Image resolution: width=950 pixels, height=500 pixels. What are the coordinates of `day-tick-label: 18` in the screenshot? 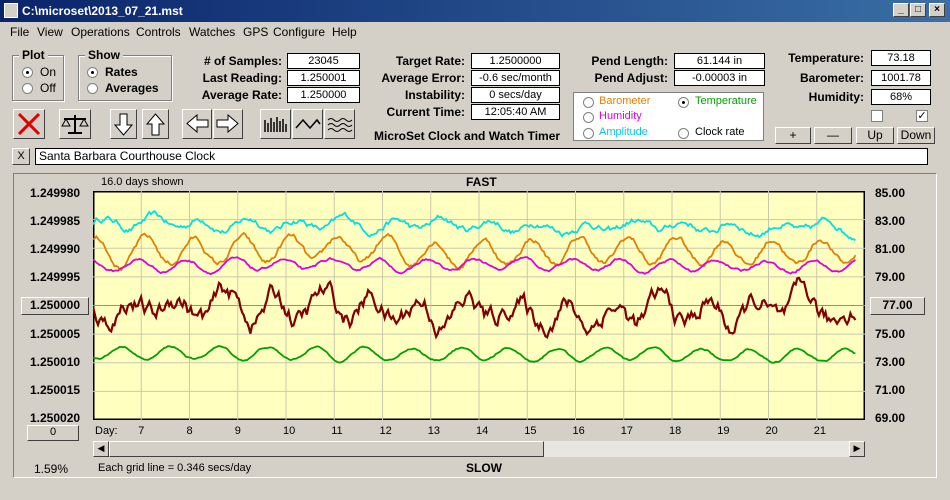 It's located at (675, 431).